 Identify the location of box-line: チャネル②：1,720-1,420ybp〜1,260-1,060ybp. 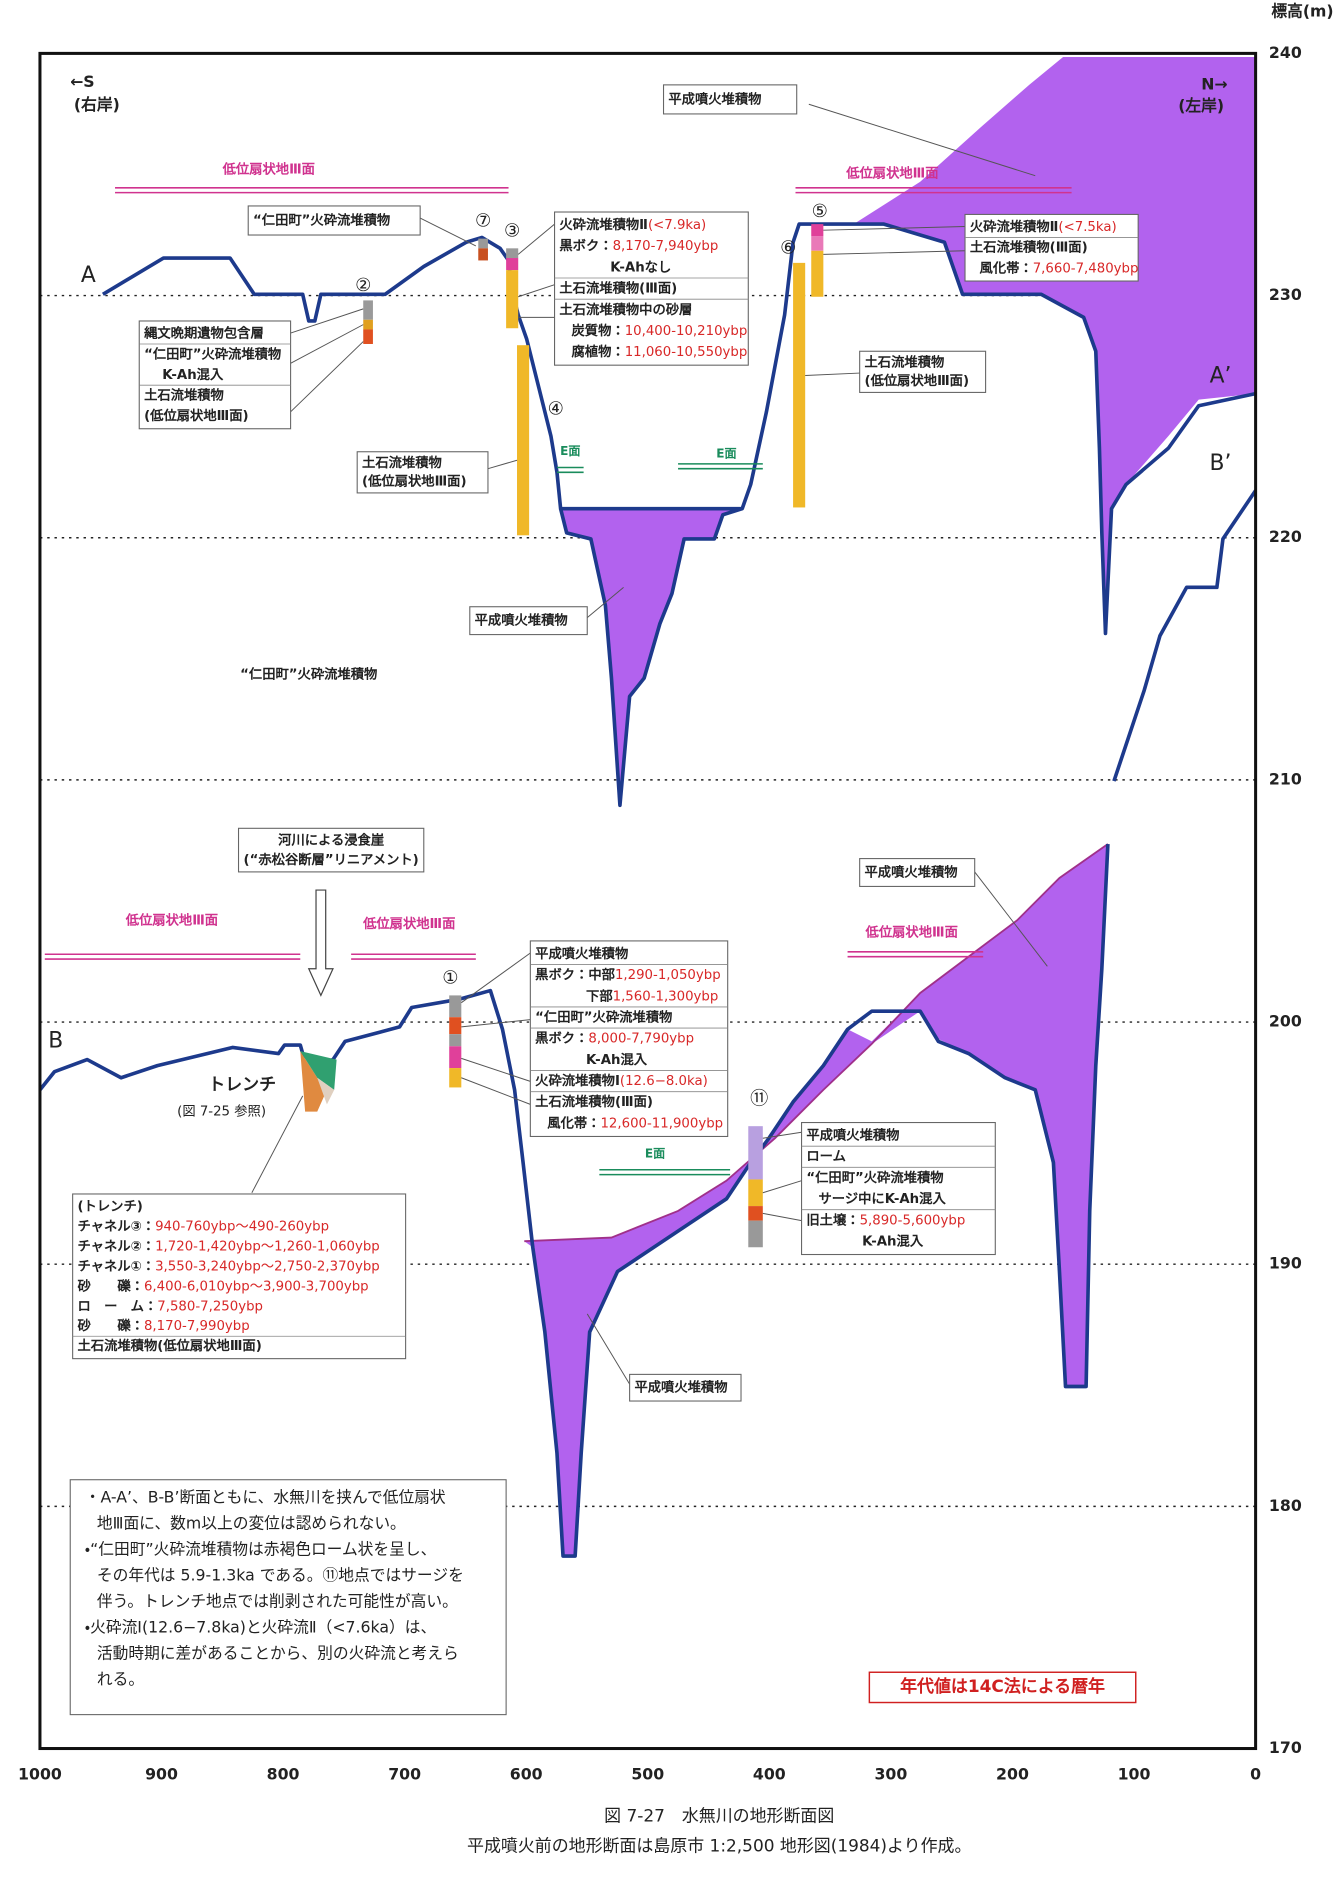
(228, 1246).